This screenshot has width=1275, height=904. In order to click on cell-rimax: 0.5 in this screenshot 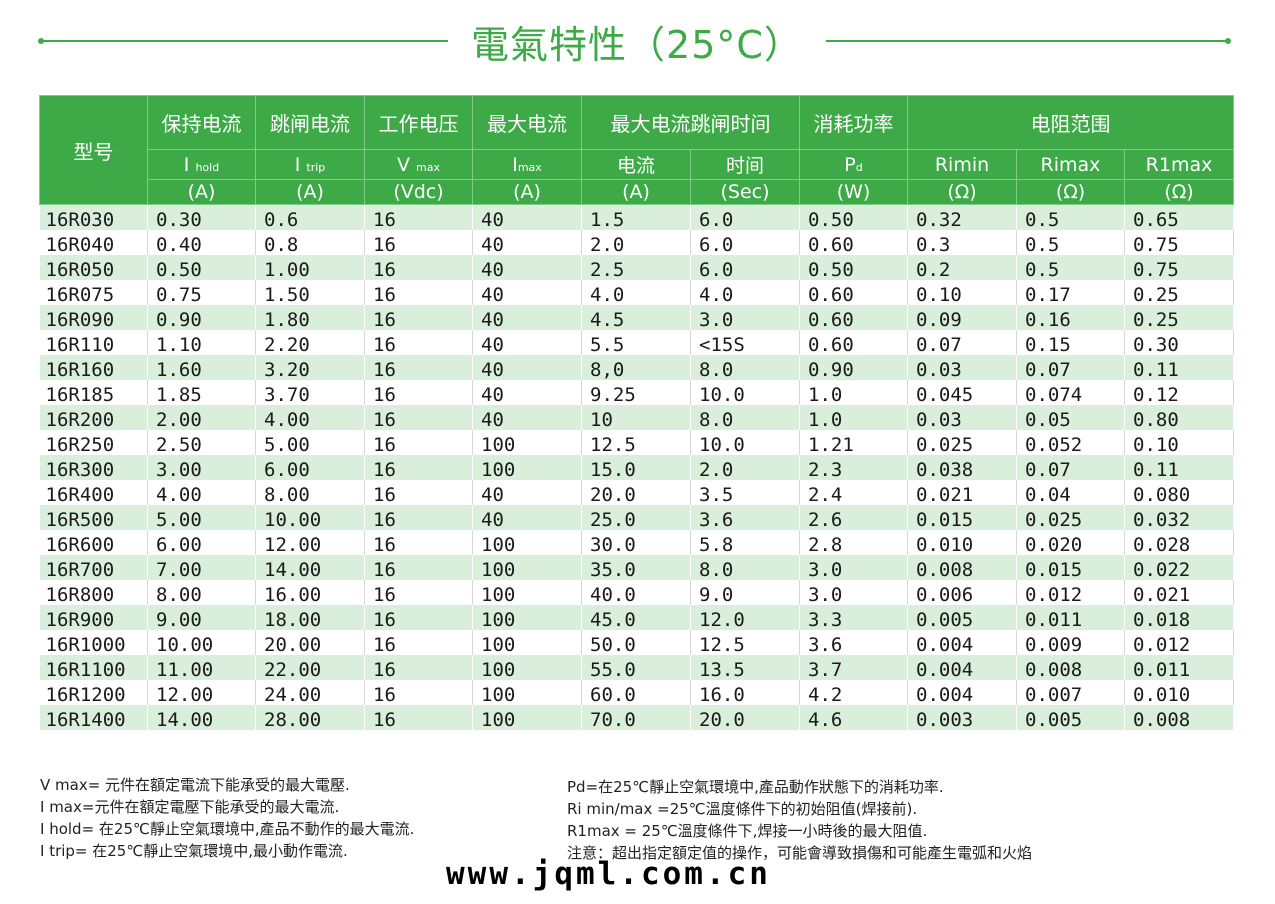, I will do `click(1070, 217)`.